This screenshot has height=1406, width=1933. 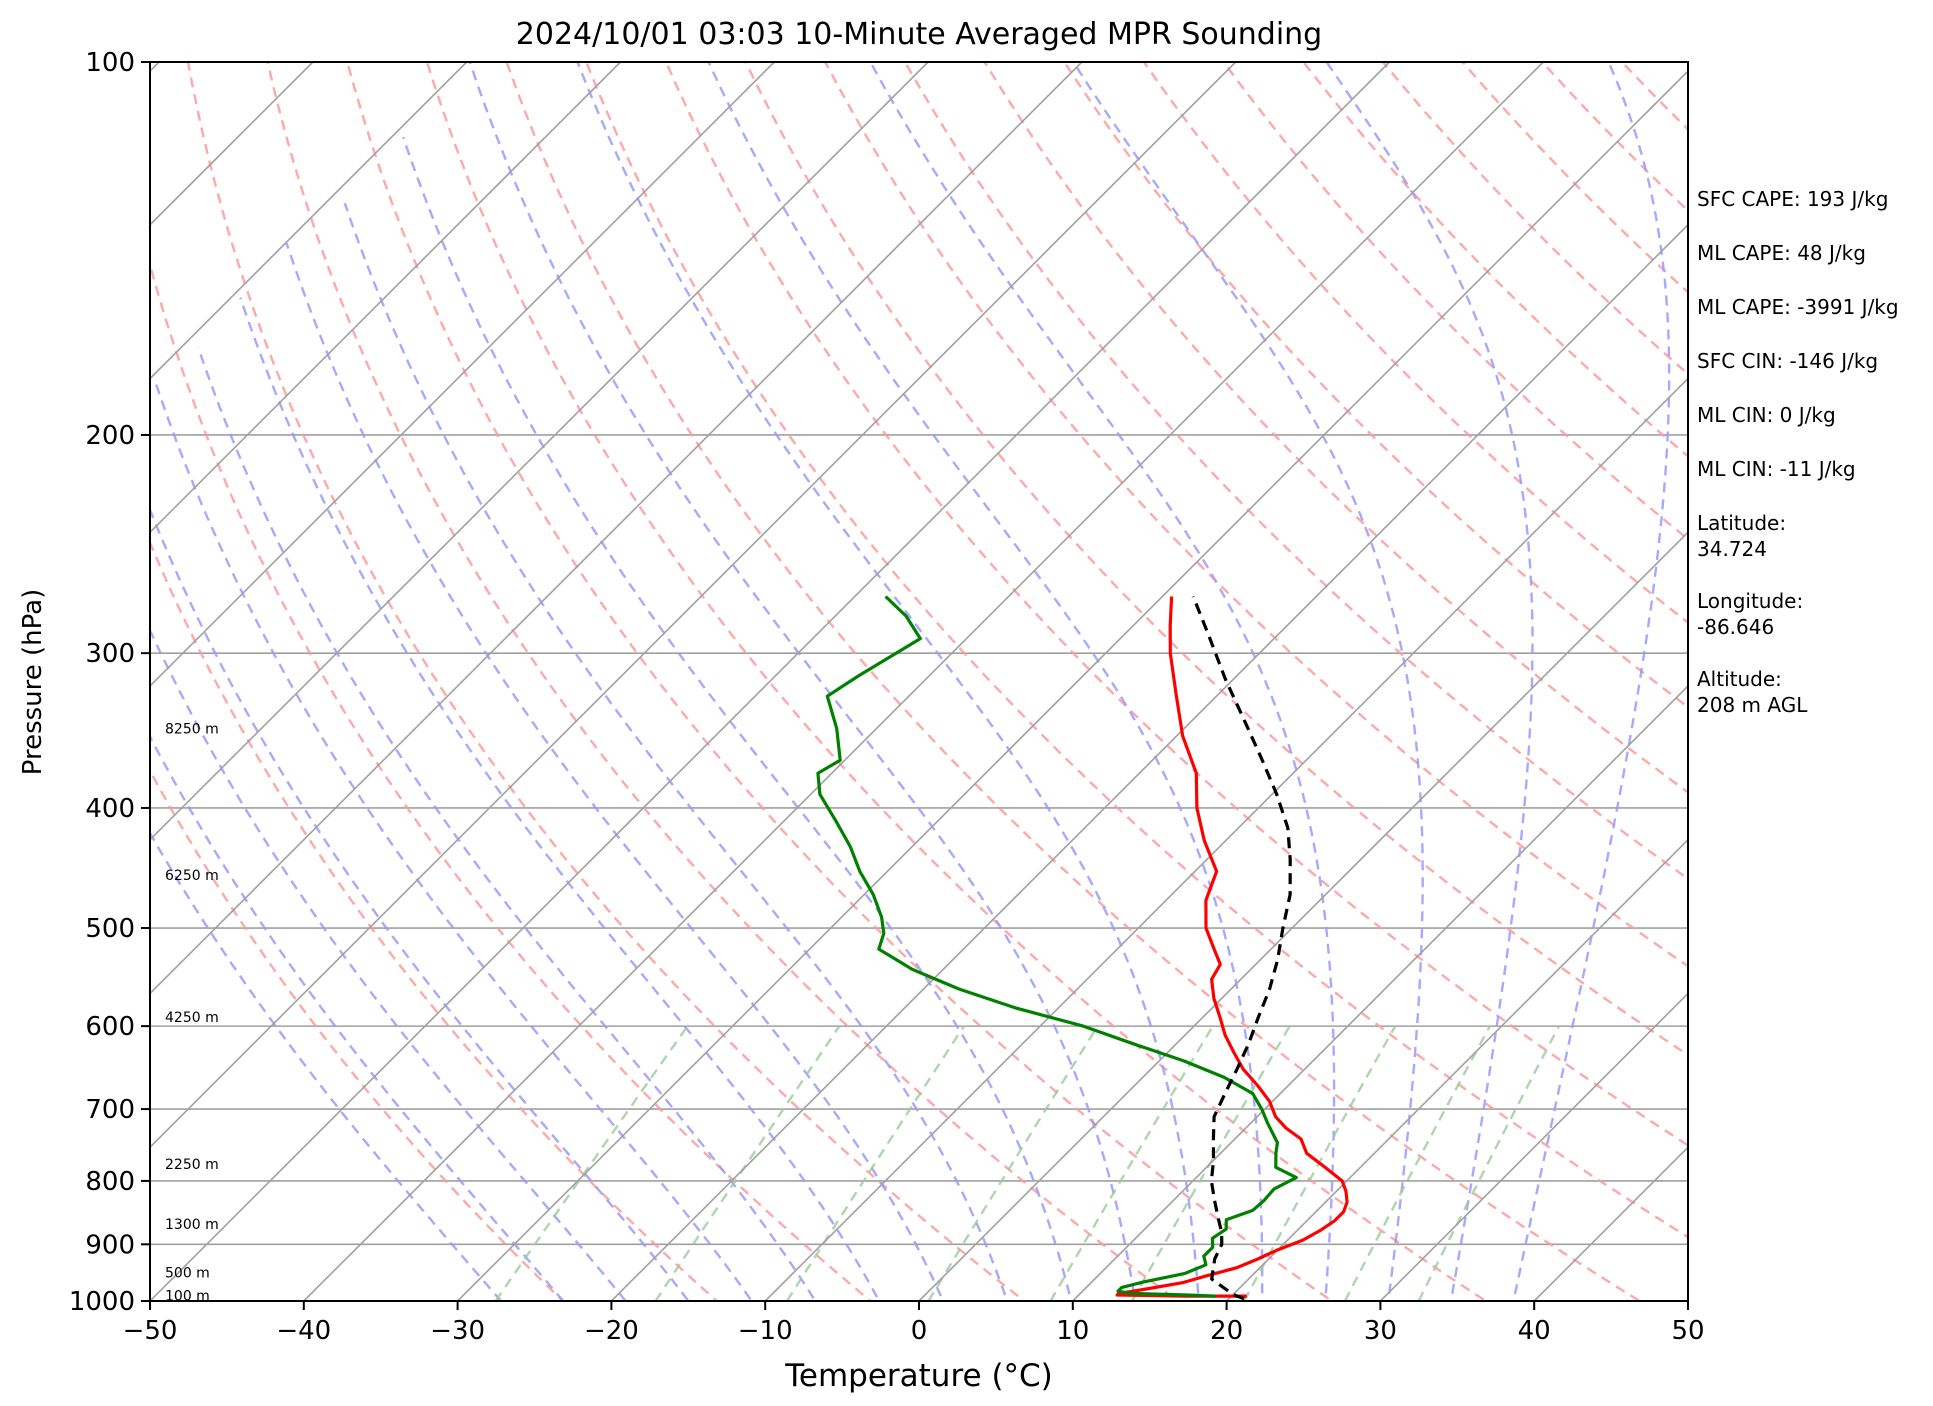 What do you see at coordinates (192, 1018) in the screenshot?
I see `height-label: 4250 m` at bounding box center [192, 1018].